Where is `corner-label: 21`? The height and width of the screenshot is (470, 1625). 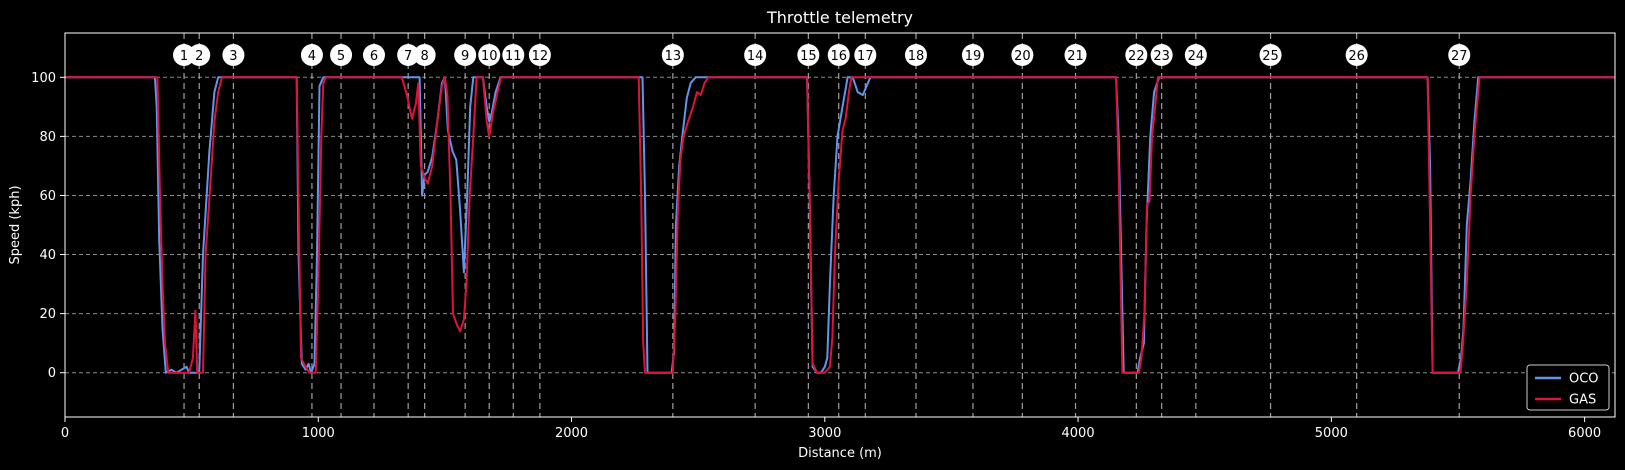 corner-label: 21 is located at coordinates (1075, 56).